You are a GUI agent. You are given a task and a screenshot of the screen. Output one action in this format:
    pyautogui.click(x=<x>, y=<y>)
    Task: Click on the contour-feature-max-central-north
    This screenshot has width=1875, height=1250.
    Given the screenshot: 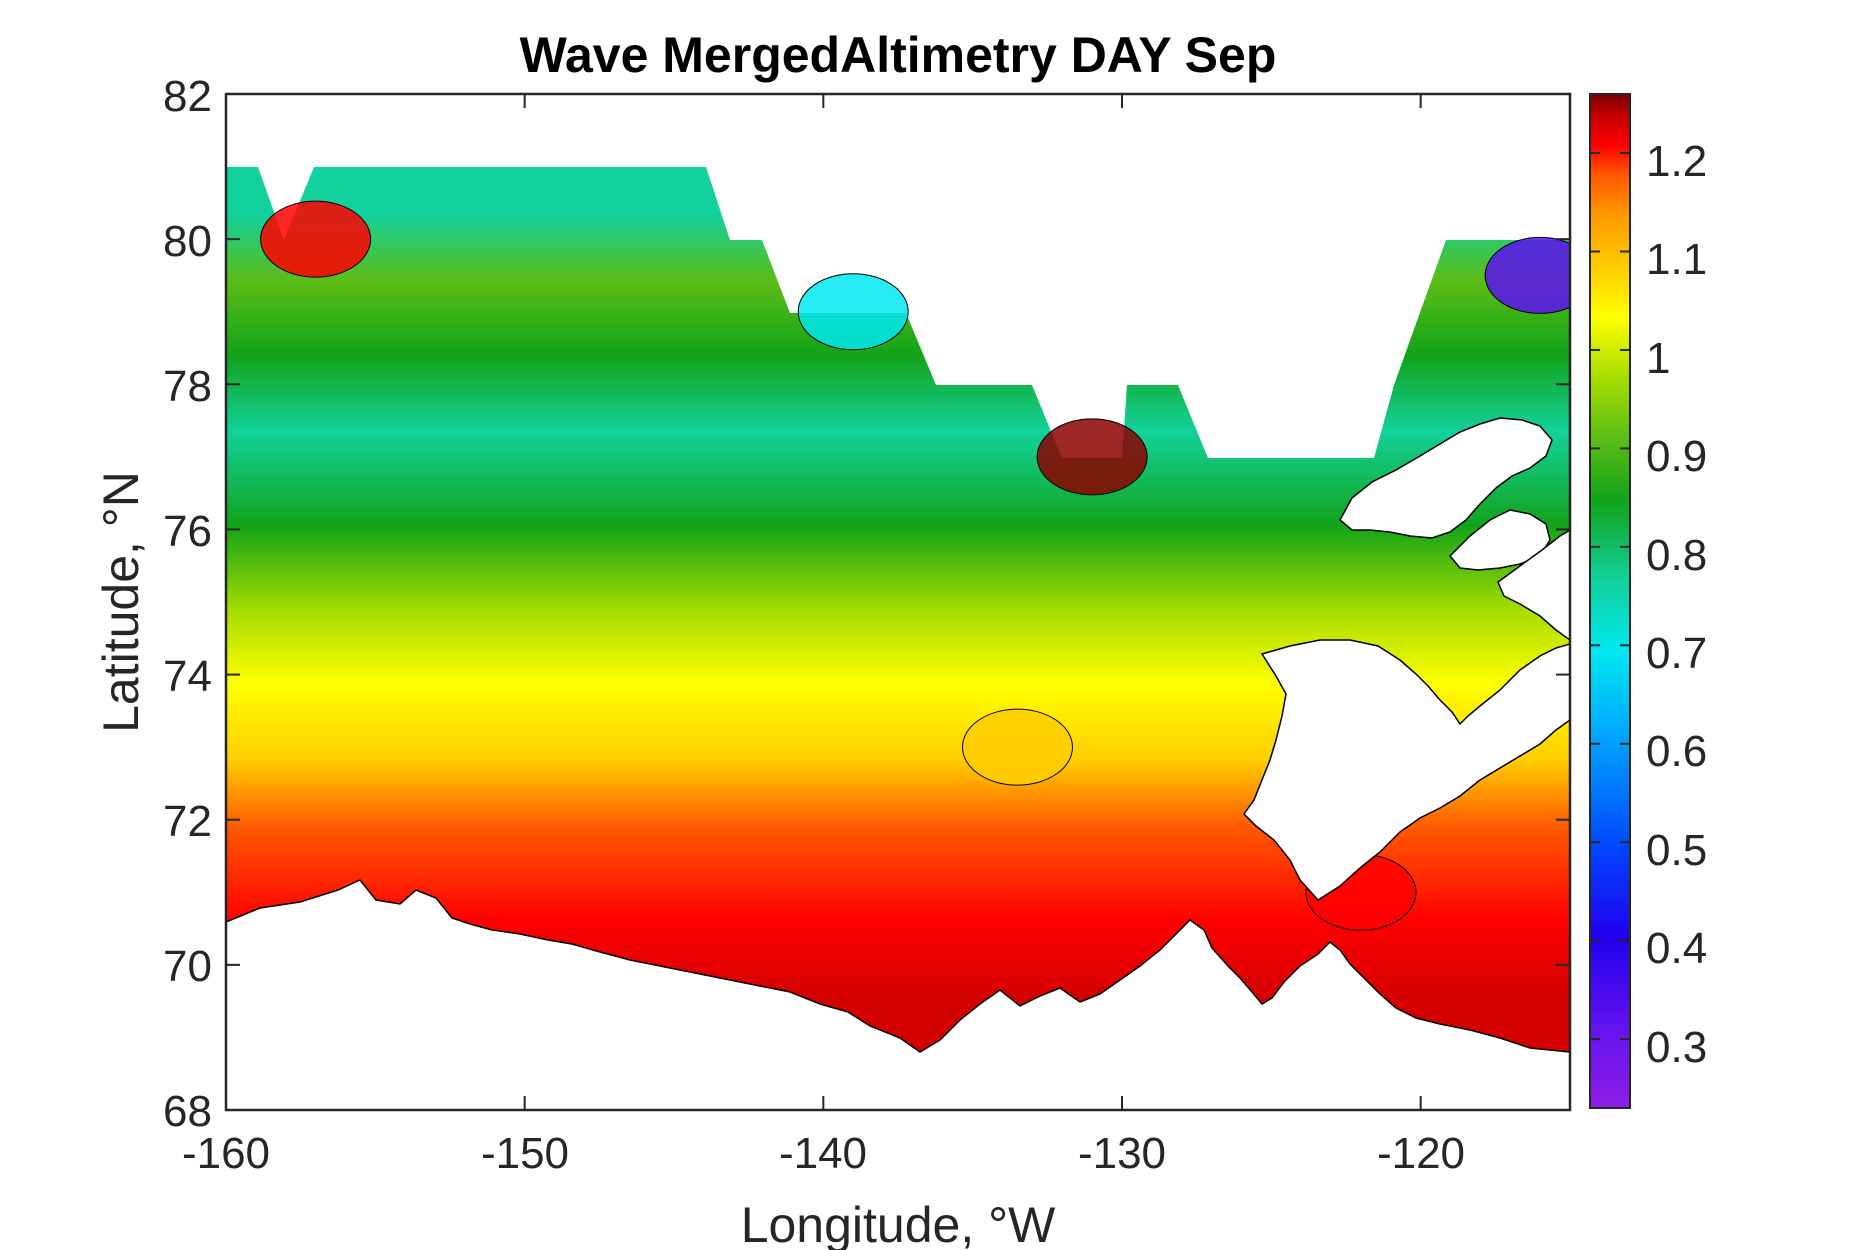 What is the action you would take?
    pyautogui.click(x=1092, y=457)
    